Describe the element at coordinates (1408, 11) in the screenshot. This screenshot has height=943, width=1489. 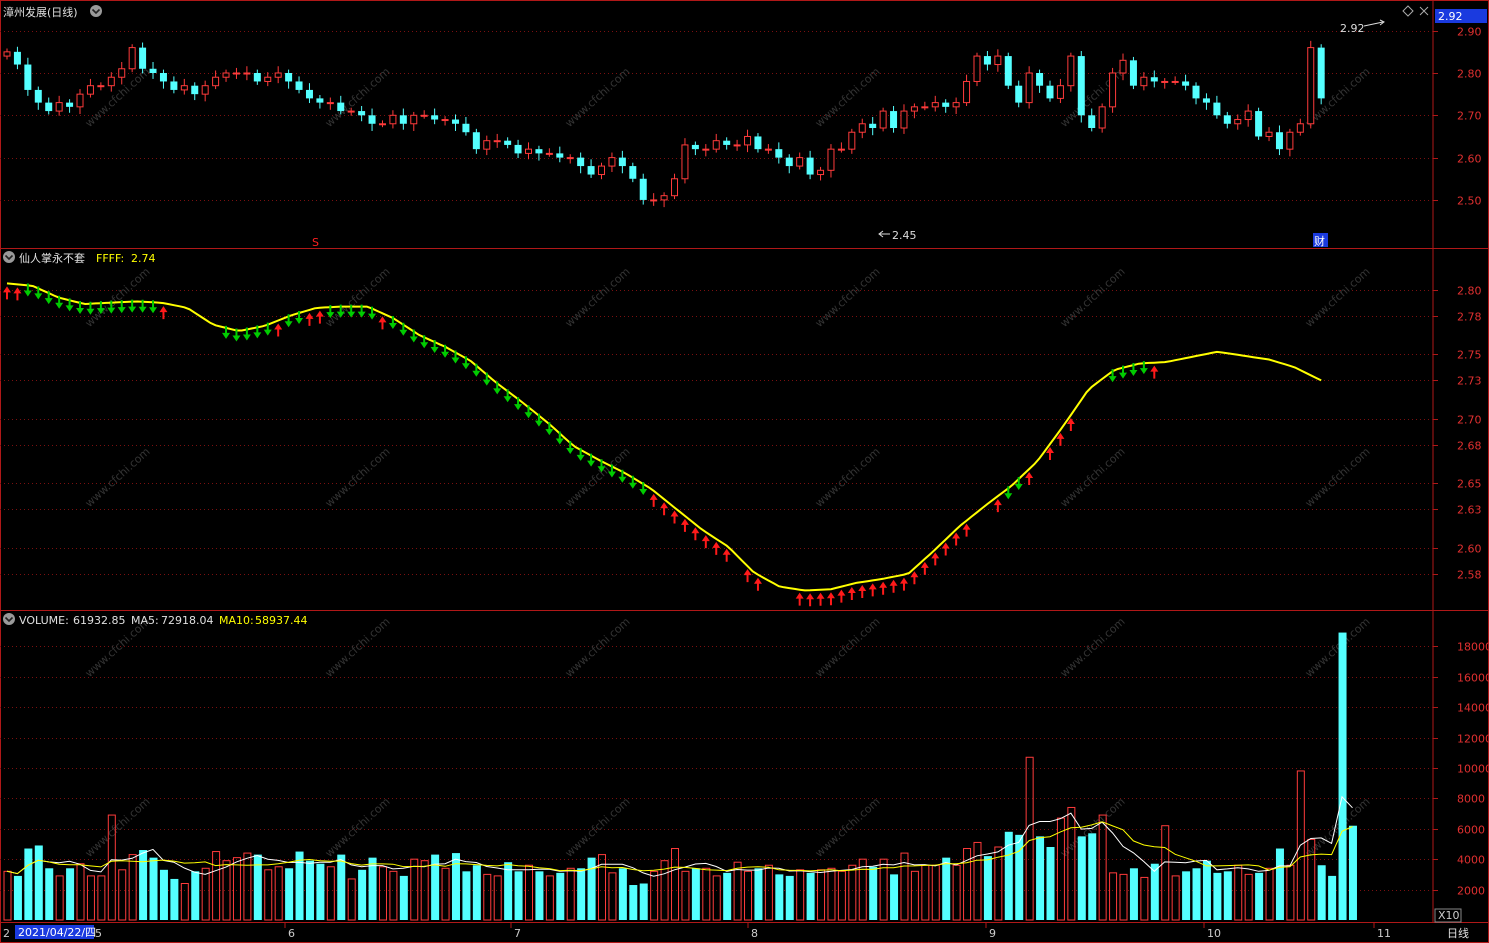
I see `diamond-icon` at that location.